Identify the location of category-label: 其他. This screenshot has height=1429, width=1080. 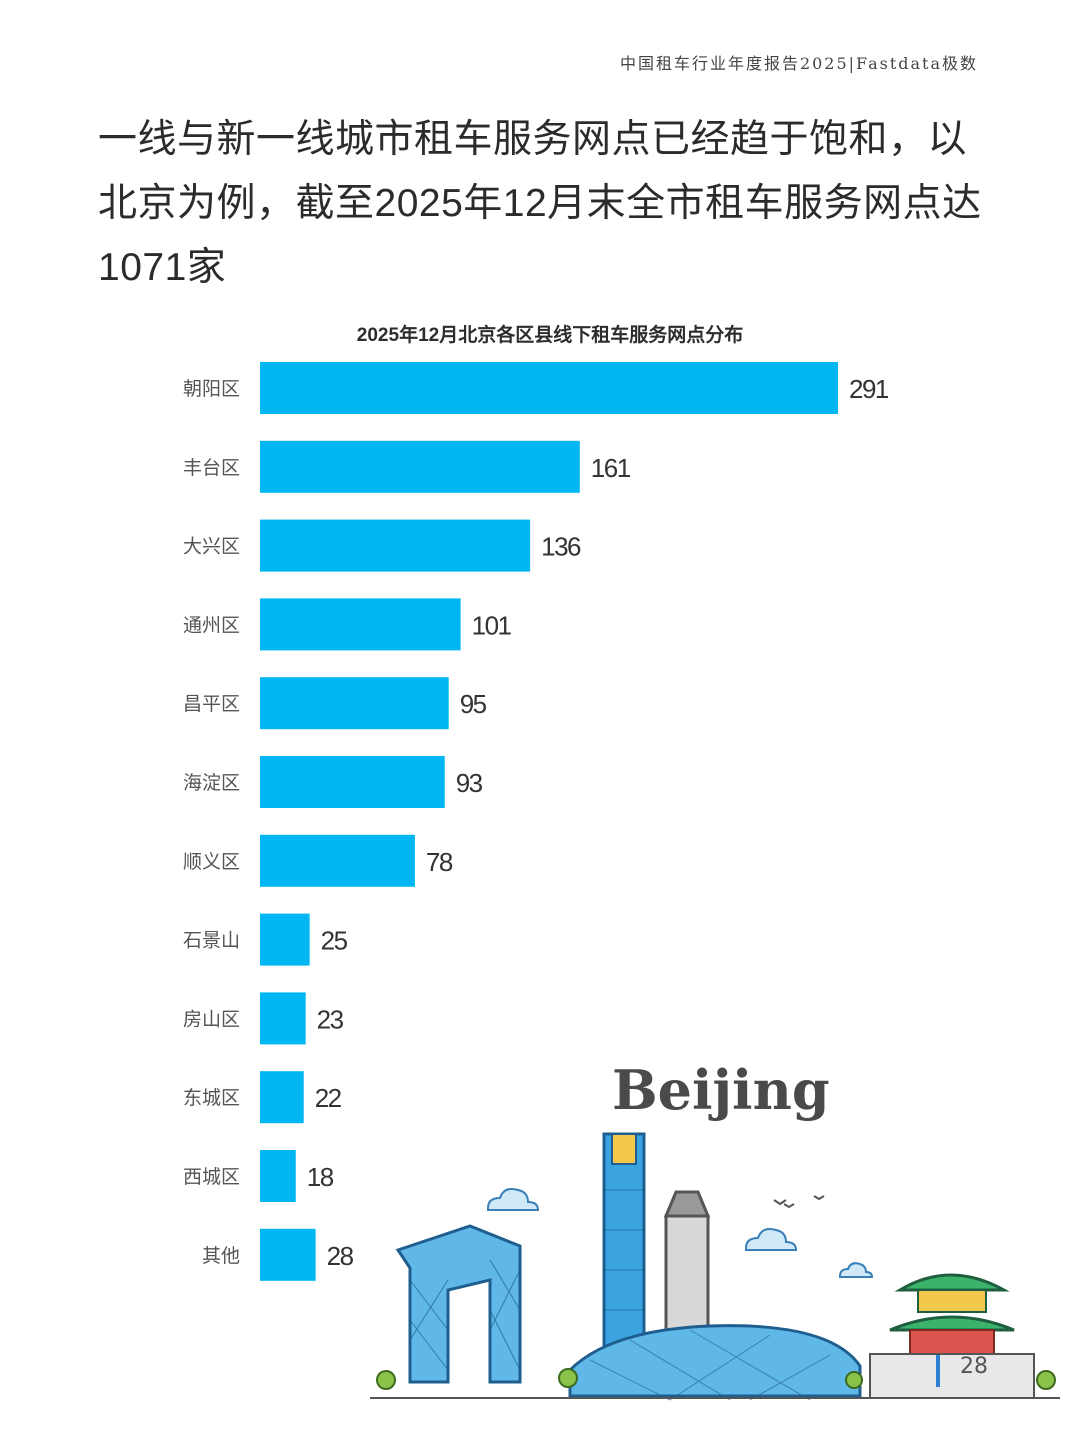
(221, 1256).